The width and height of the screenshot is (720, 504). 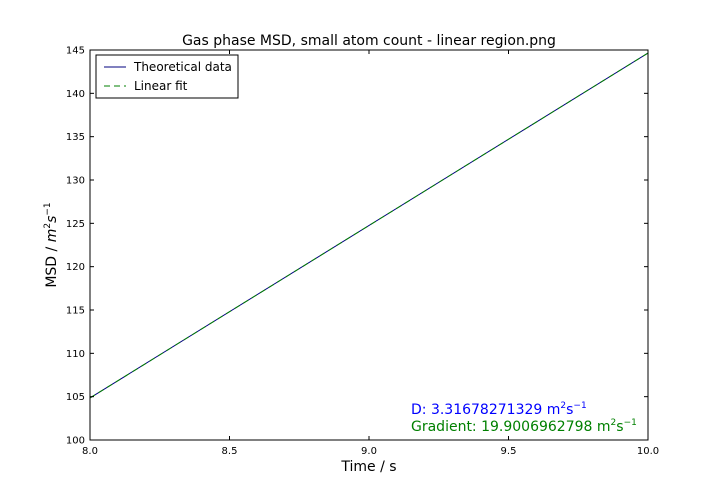 What do you see at coordinates (368, 467) in the screenshot?
I see `x-axis-label: Time / s` at bounding box center [368, 467].